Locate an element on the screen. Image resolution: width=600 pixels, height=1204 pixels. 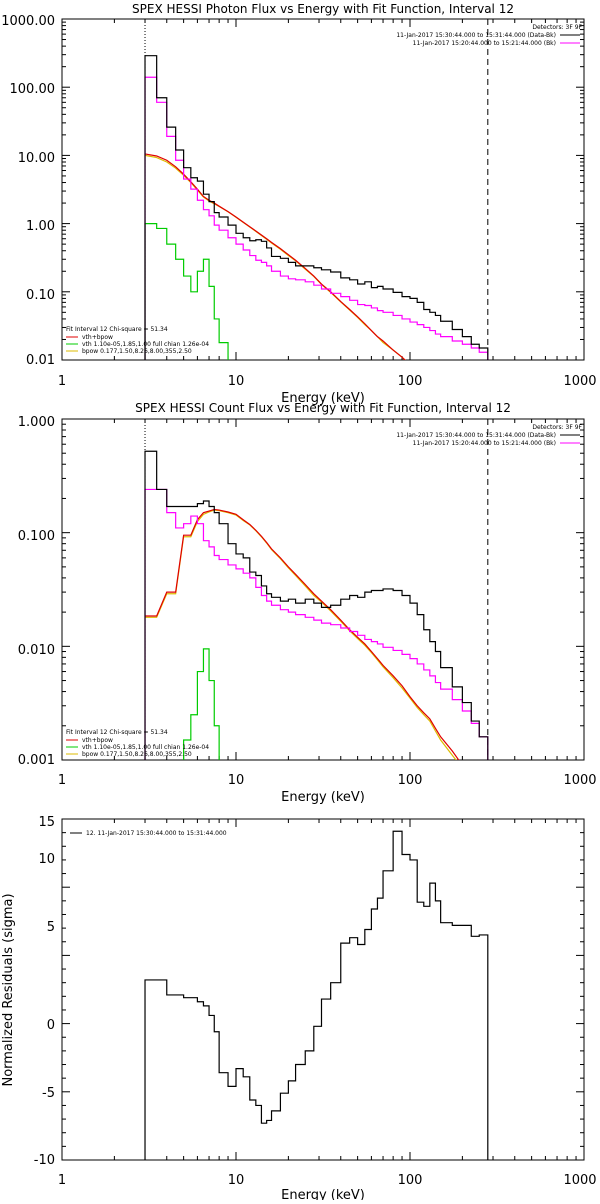
residuals-y-axis-label: Normalized Residuals (sigma) is located at coordinates (8, 989).